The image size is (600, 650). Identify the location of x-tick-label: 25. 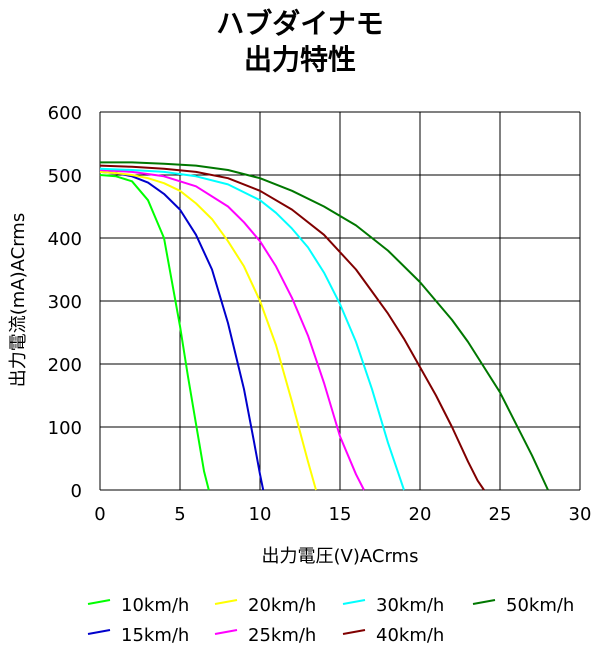
(500, 514).